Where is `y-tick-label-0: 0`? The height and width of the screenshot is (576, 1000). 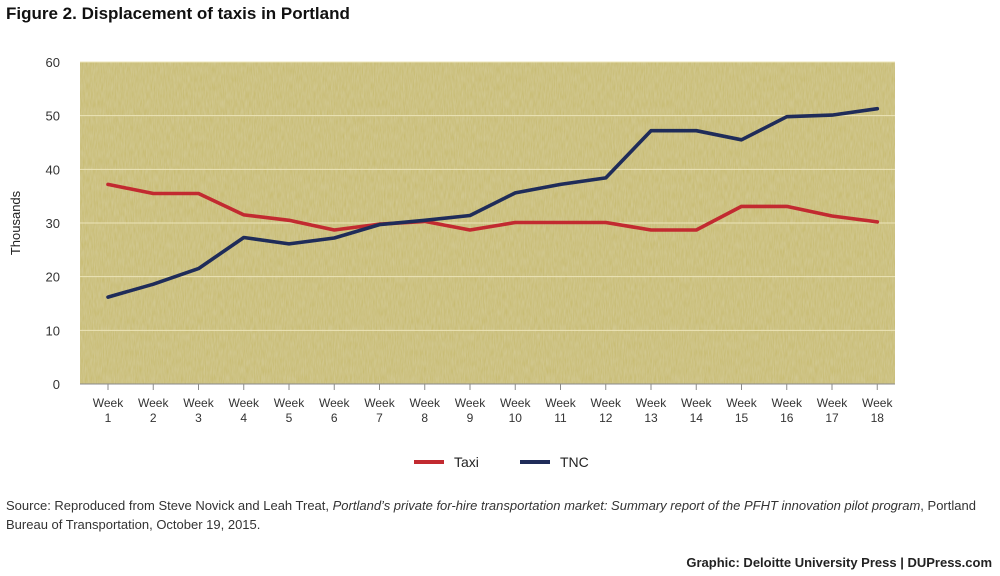 y-tick-label-0: 0 is located at coordinates (56, 384).